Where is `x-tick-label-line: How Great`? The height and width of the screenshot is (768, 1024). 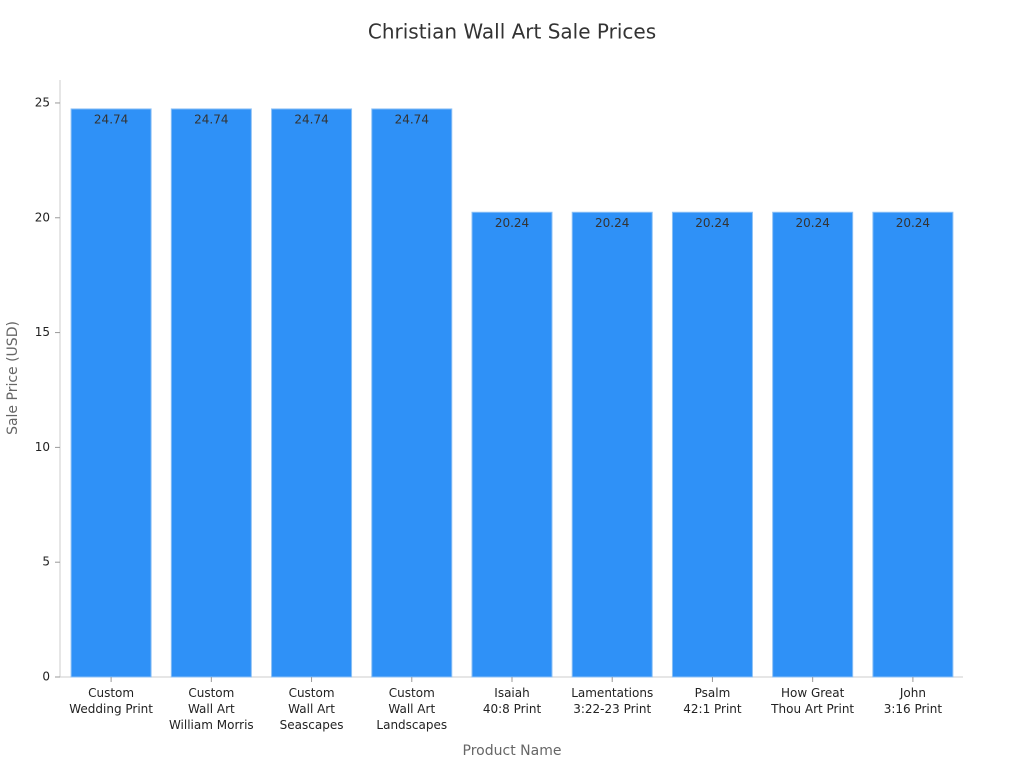 x-tick-label-line: How Great is located at coordinates (813, 693).